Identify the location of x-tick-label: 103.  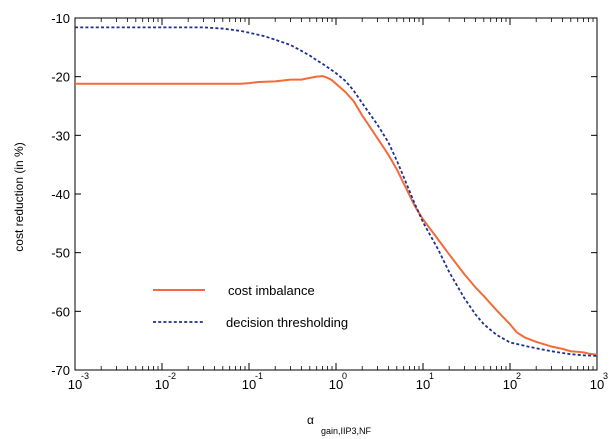
(599, 381).